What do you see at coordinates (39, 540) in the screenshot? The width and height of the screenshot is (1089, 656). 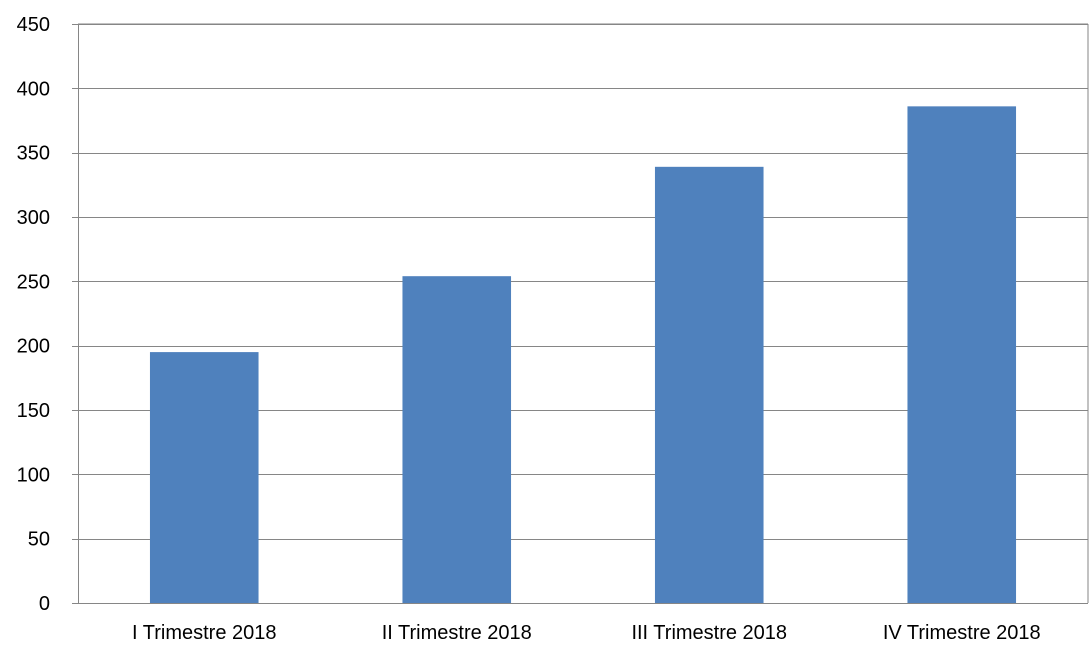 I see `y-tick-label: 50` at bounding box center [39, 540].